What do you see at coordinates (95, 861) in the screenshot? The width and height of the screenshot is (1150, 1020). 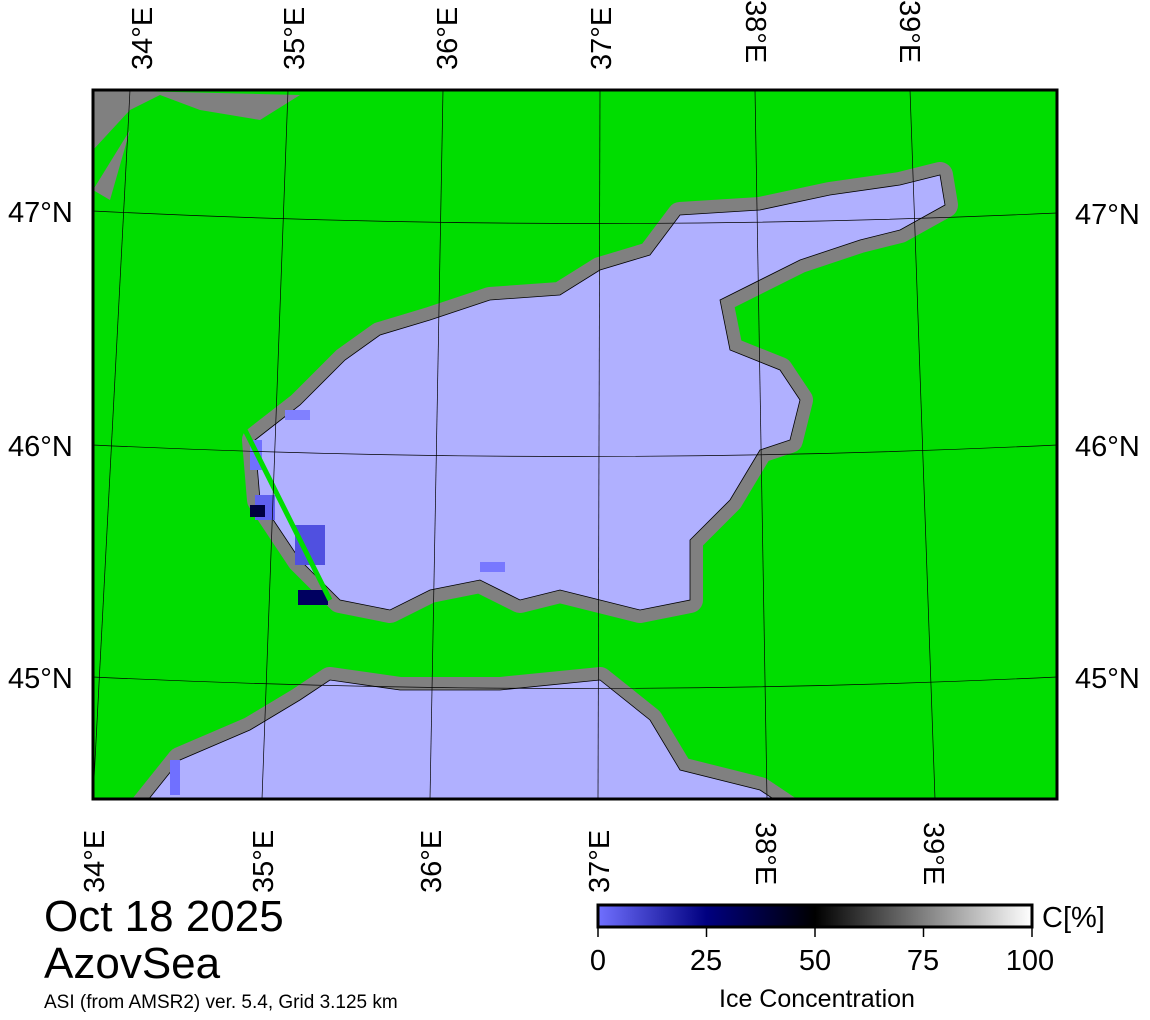 I see `lon-label-bottom: 34°E` at bounding box center [95, 861].